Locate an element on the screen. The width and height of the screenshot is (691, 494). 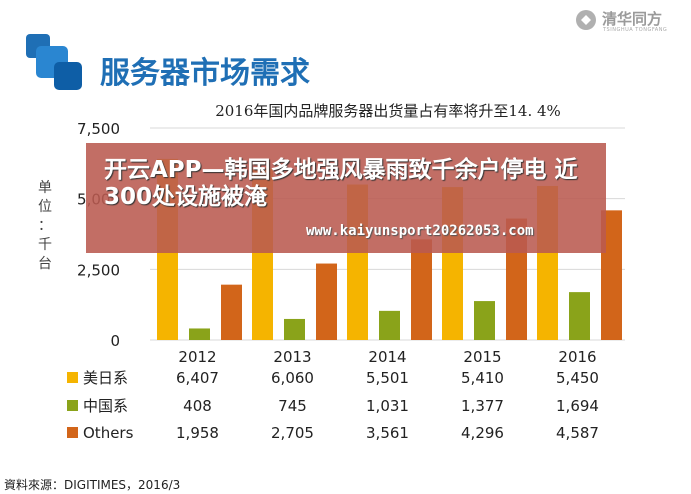
brand-logo: 清华同方 TSINGHUA TONGFANG is located at coordinates (630, 21).